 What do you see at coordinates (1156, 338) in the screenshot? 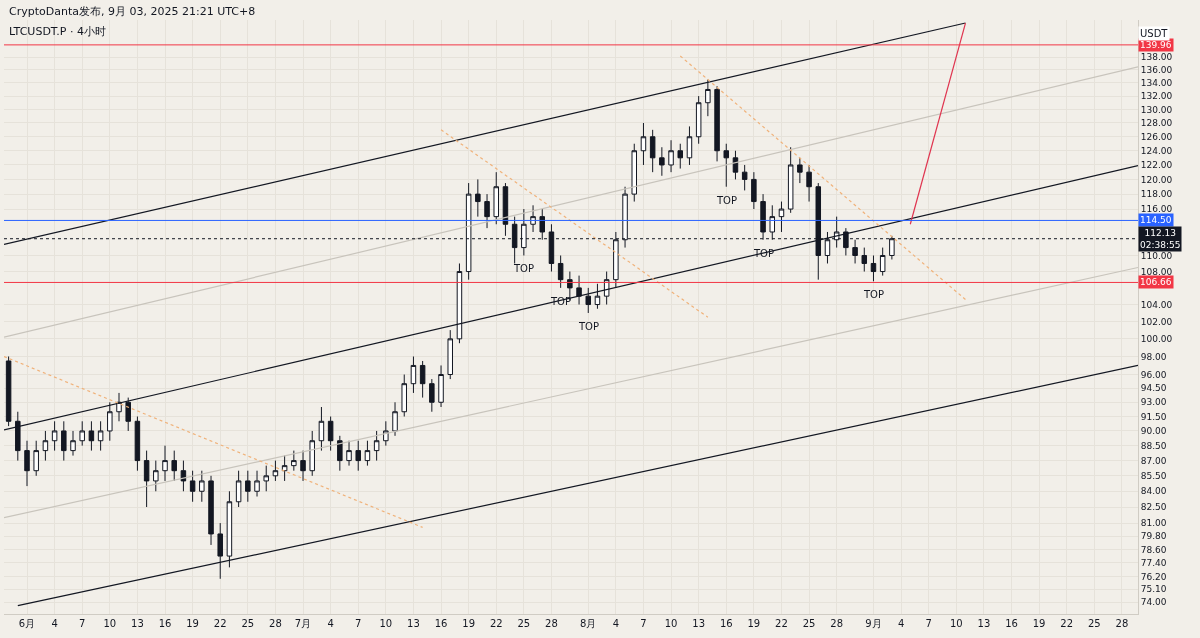
I see `y-tick-label: 100.00` at bounding box center [1156, 338].